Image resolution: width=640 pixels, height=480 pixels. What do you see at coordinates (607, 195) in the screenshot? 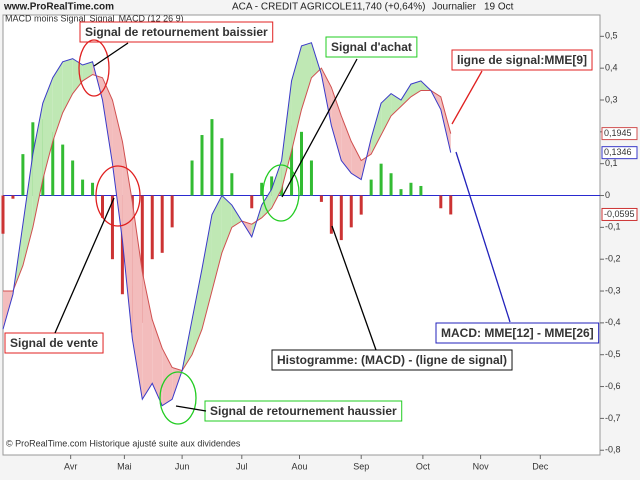
I see `y-tick-label: 0` at bounding box center [607, 195].